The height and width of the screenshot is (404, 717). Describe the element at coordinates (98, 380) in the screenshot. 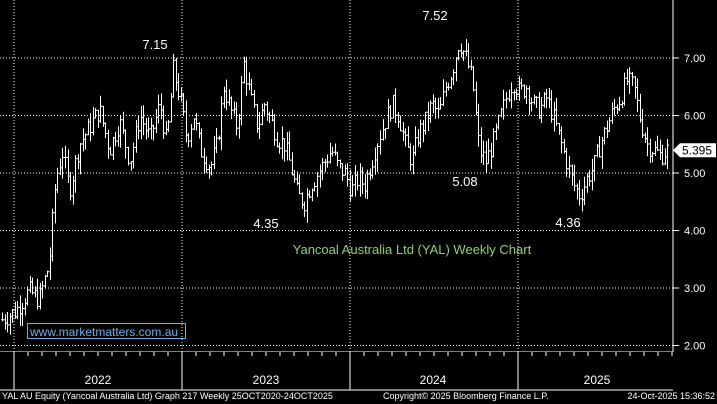

I see `x-tick-label: 2022` at that location.